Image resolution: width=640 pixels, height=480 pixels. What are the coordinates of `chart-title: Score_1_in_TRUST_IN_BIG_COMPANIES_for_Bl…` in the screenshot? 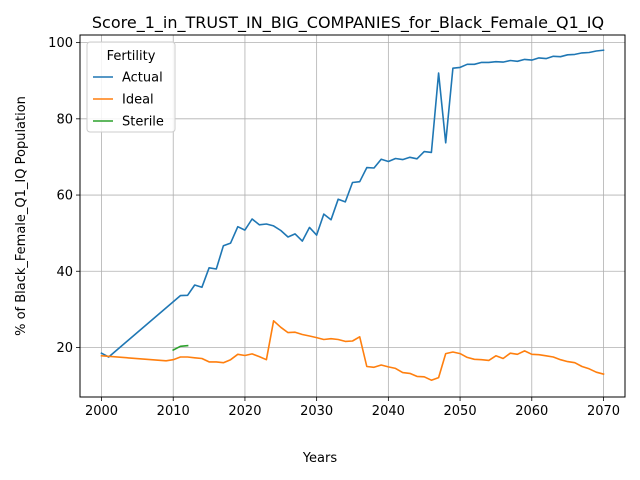 It's located at (348, 23).